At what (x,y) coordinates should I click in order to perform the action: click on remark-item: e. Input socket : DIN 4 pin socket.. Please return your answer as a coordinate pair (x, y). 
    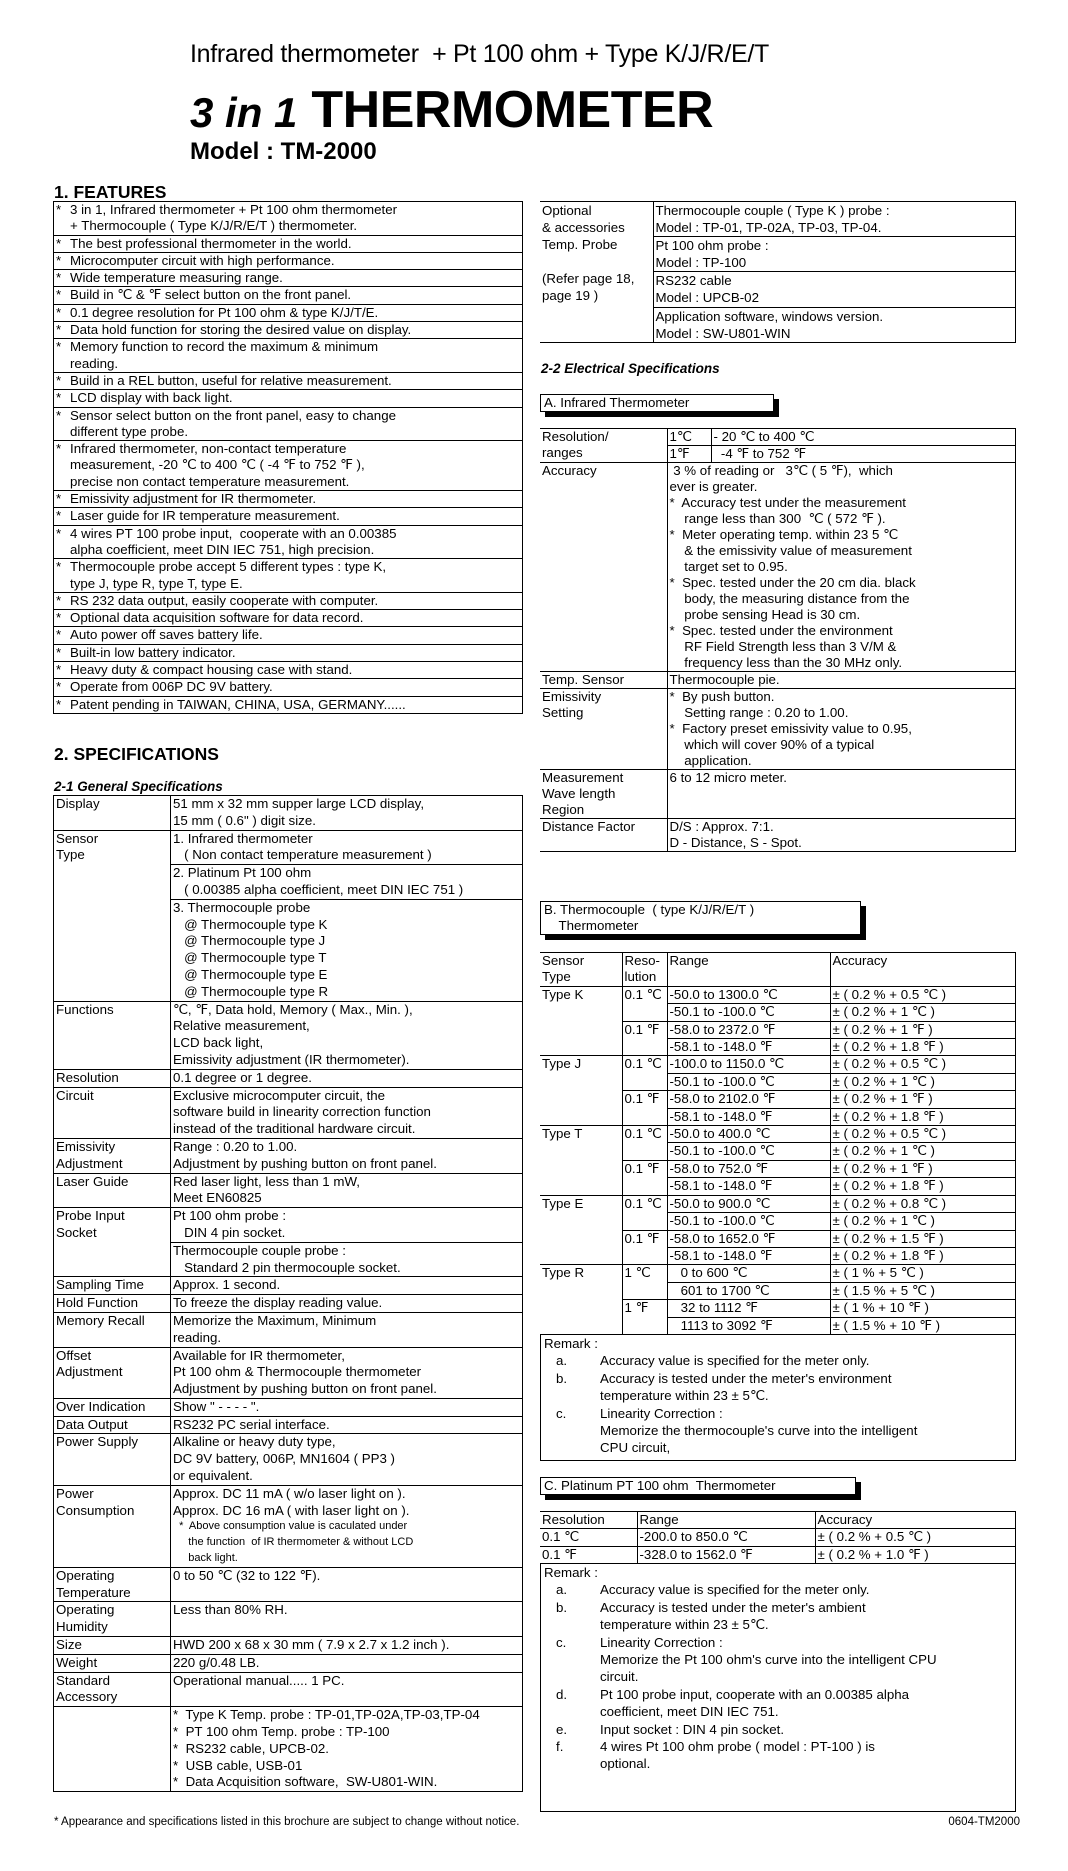
    Looking at the image, I should click on (778, 1729).